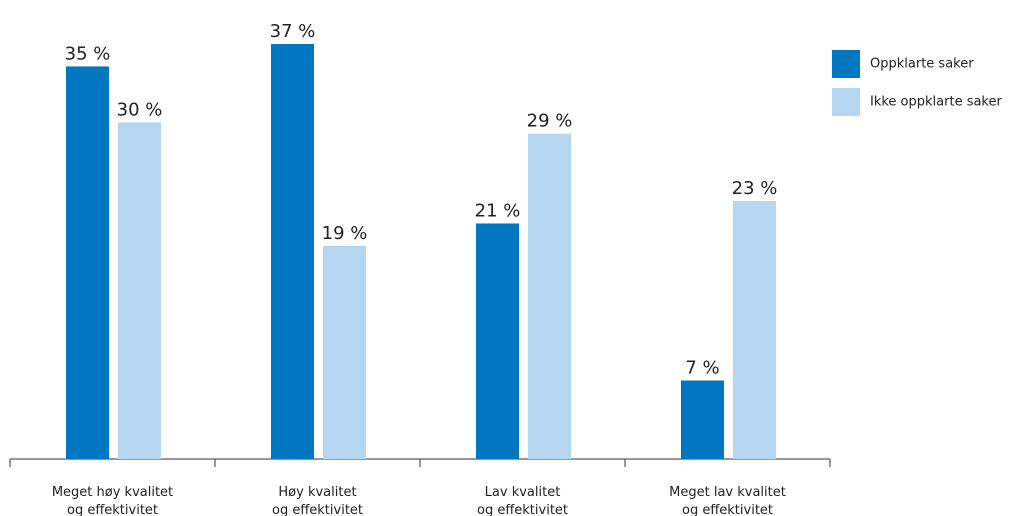 This screenshot has height=516, width=1024. Describe the element at coordinates (345, 233) in the screenshot. I see `value-label: 19 %` at that location.